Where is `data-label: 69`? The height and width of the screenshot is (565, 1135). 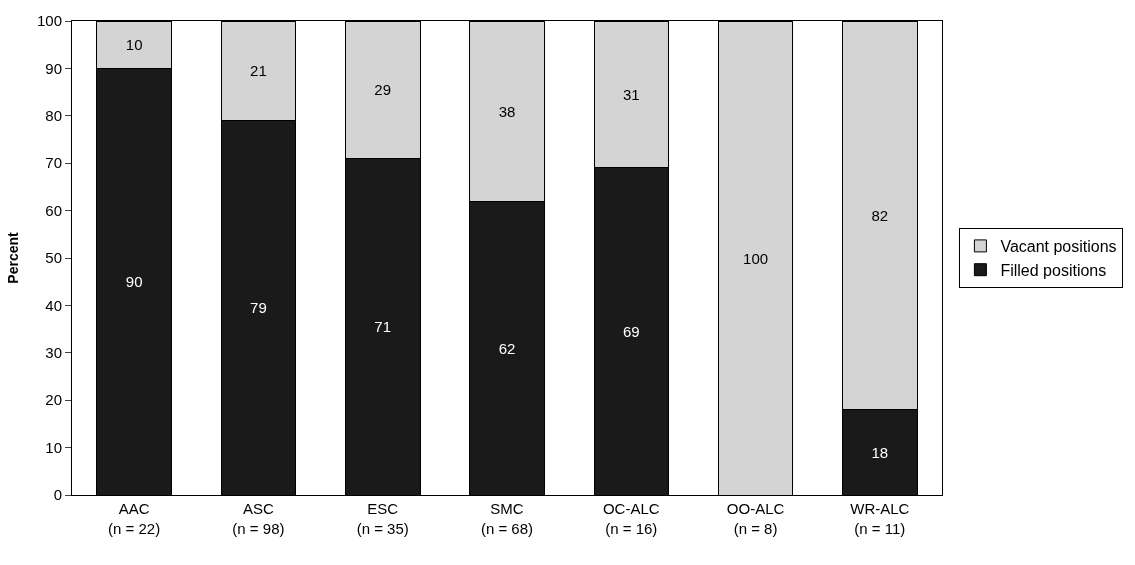 data-label: 69 is located at coordinates (631, 331).